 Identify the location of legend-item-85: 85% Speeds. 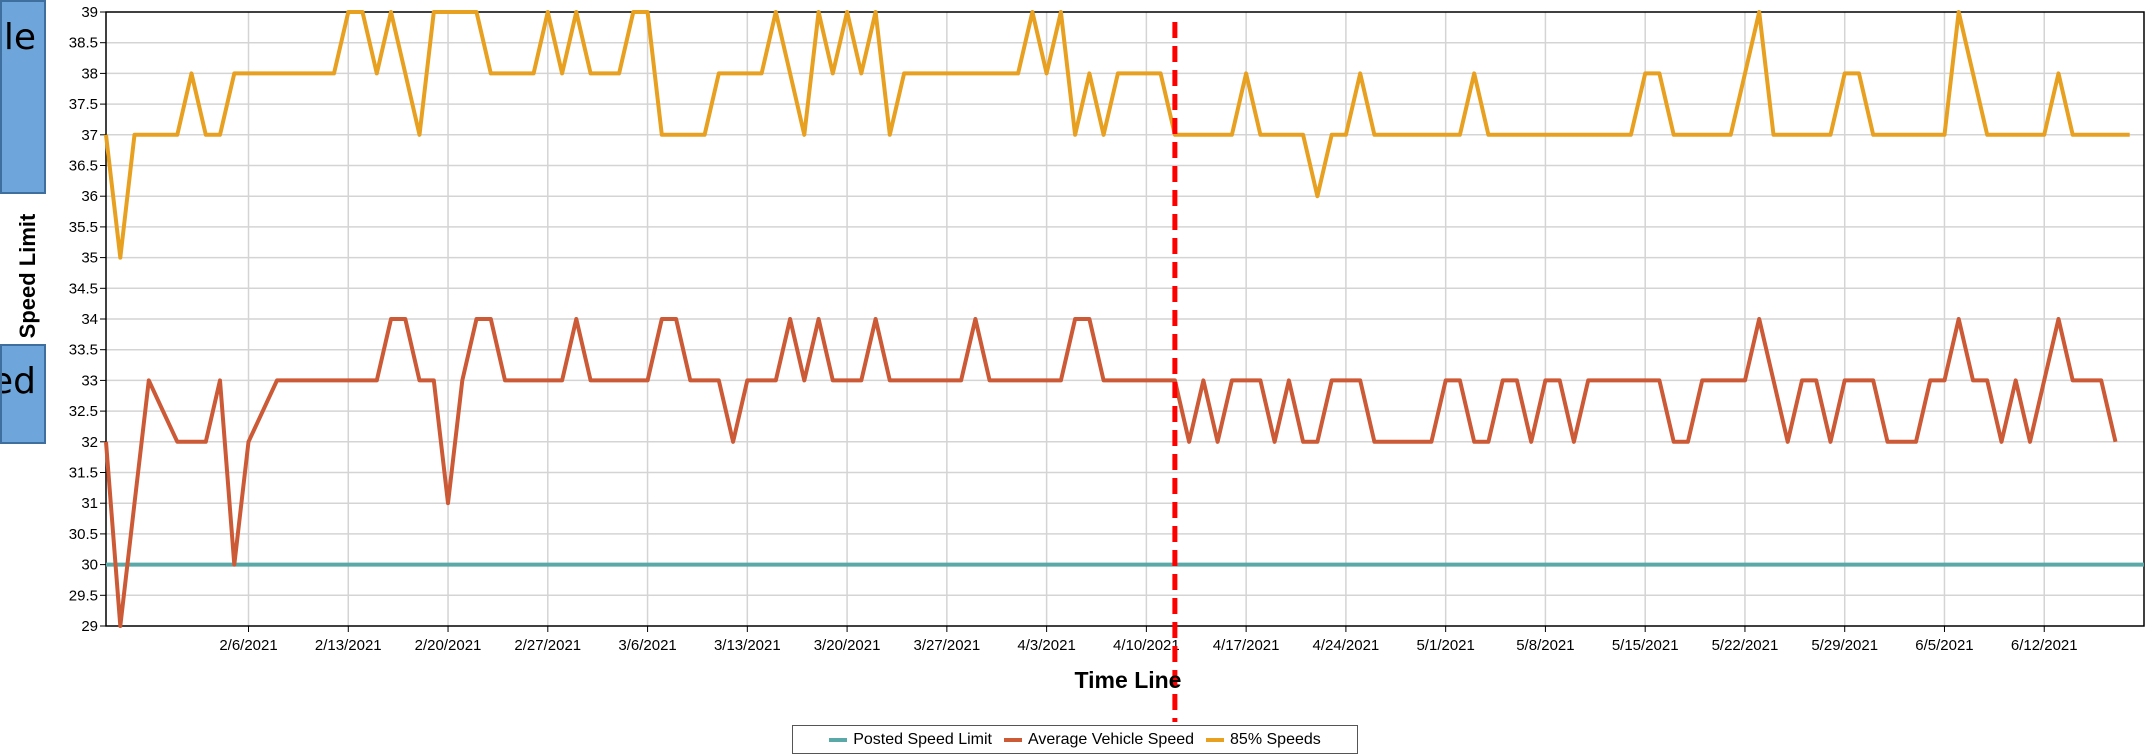
(1263, 740).